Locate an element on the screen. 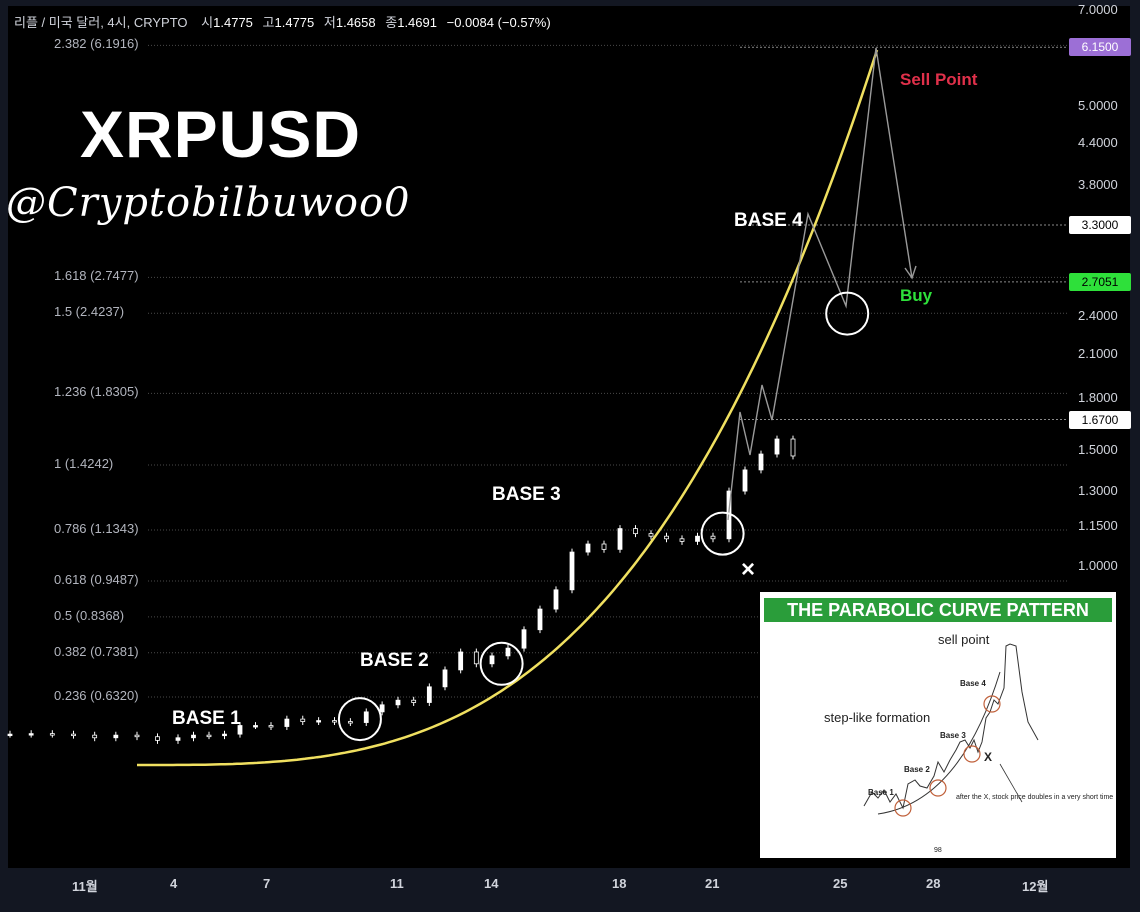 The image size is (1140, 912). y-tick-8: 2.1000 is located at coordinates (1098, 354).